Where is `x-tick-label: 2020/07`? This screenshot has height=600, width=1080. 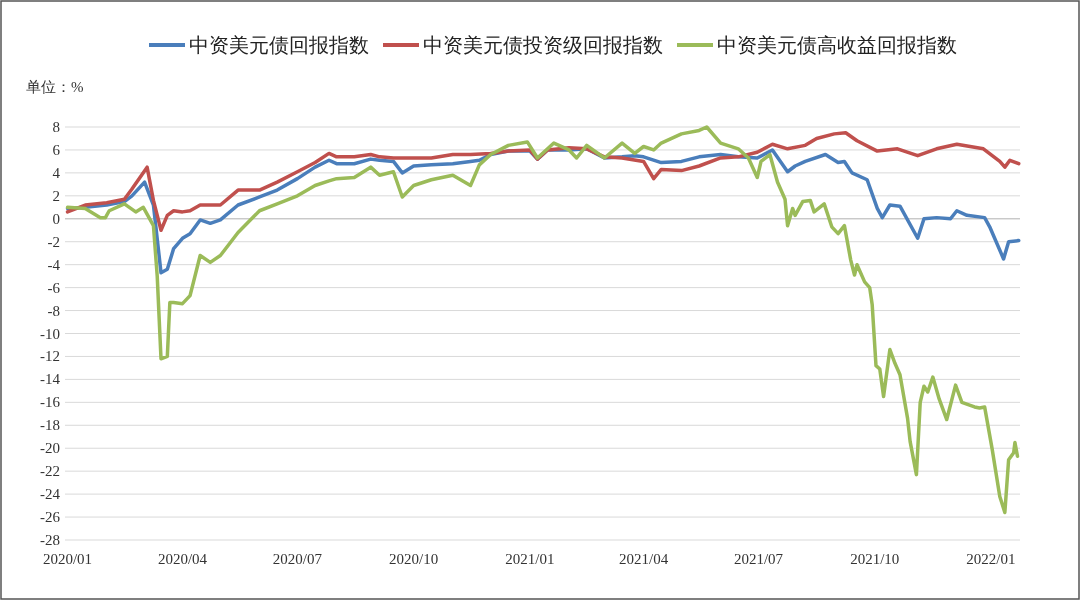
x-tick-label: 2020/07 is located at coordinates (297, 559).